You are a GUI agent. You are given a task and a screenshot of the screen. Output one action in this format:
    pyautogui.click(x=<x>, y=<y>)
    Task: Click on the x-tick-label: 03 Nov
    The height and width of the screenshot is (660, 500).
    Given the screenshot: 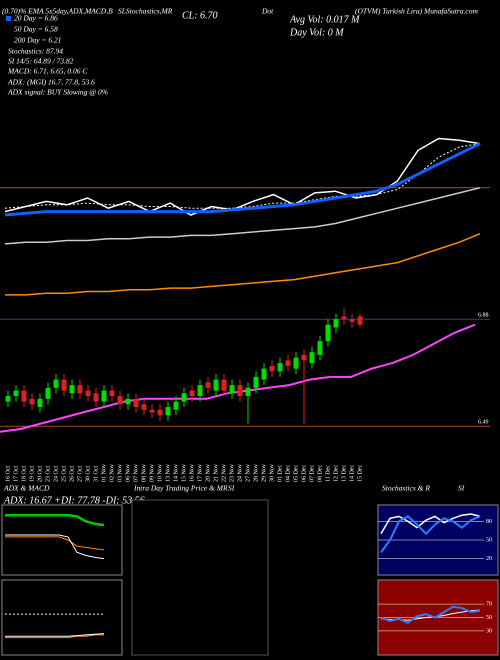 What is the action you would take?
    pyautogui.click(x=120, y=473)
    